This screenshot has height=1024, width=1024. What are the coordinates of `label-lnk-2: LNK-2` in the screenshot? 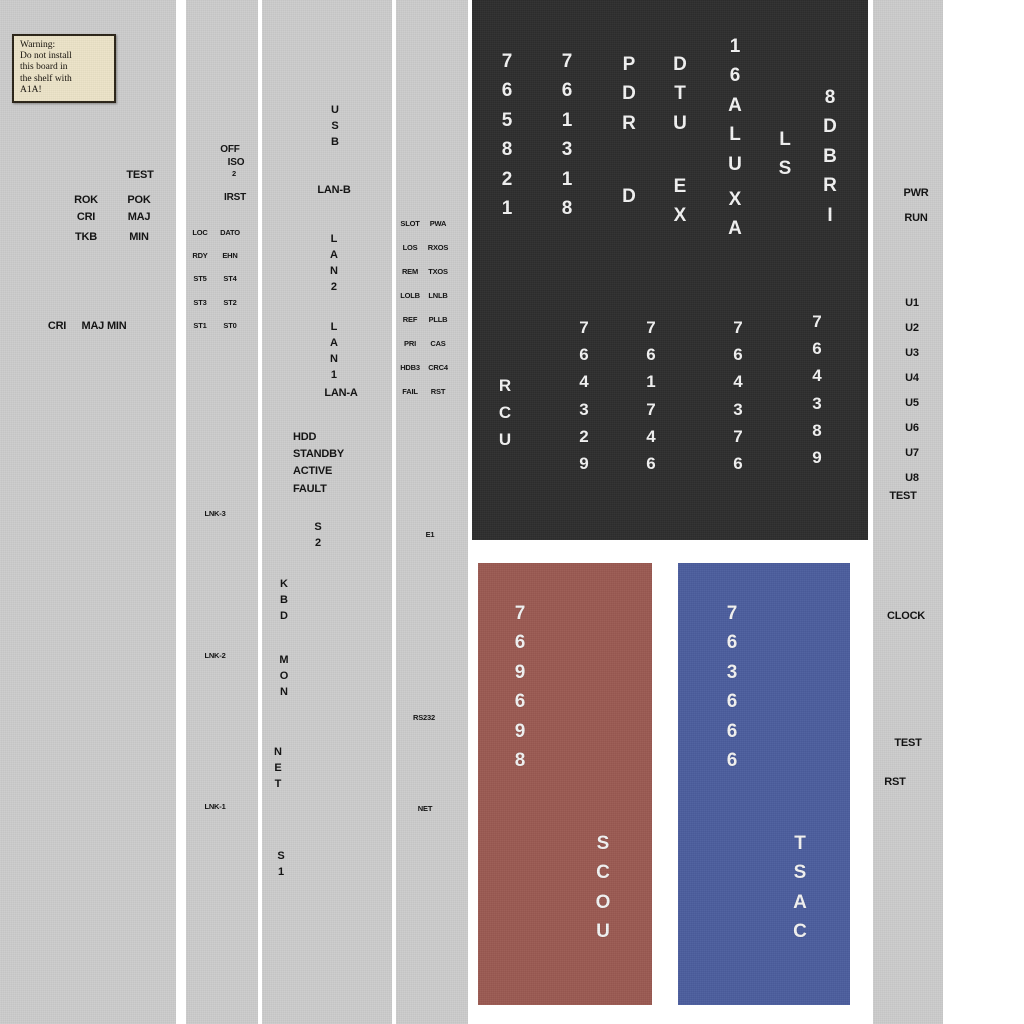 It's located at (215, 655).